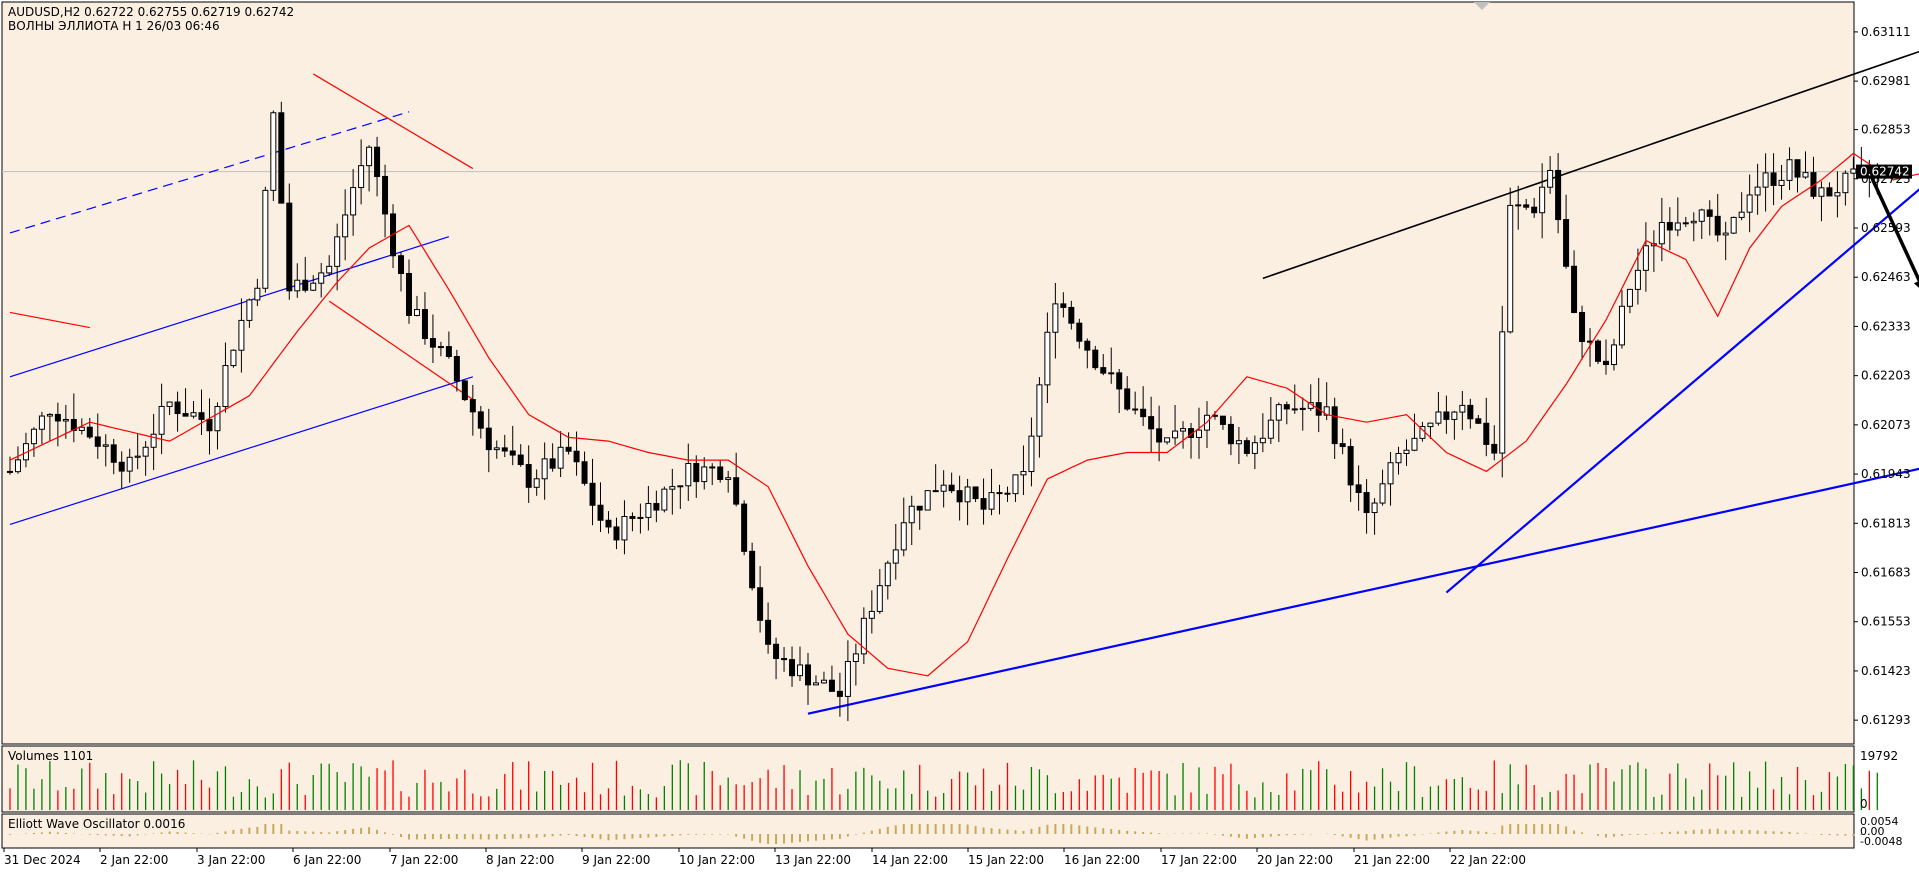 The height and width of the screenshot is (882, 1919). What do you see at coordinates (401, 350) in the screenshot?
I see `trendline-red-lower` at bounding box center [401, 350].